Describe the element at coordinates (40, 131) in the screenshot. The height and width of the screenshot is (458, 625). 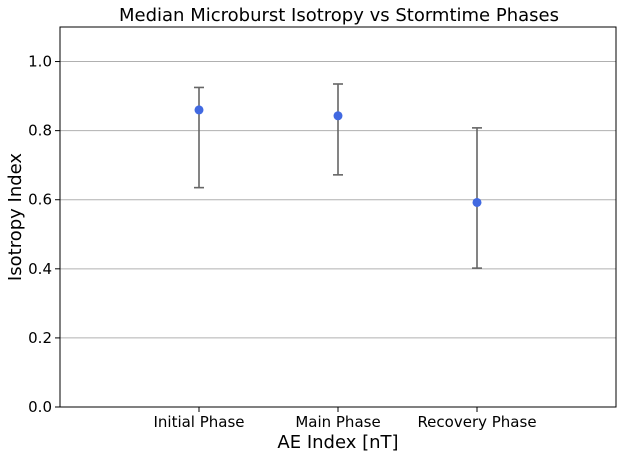
I see `y-tick-label: 0.8` at that location.